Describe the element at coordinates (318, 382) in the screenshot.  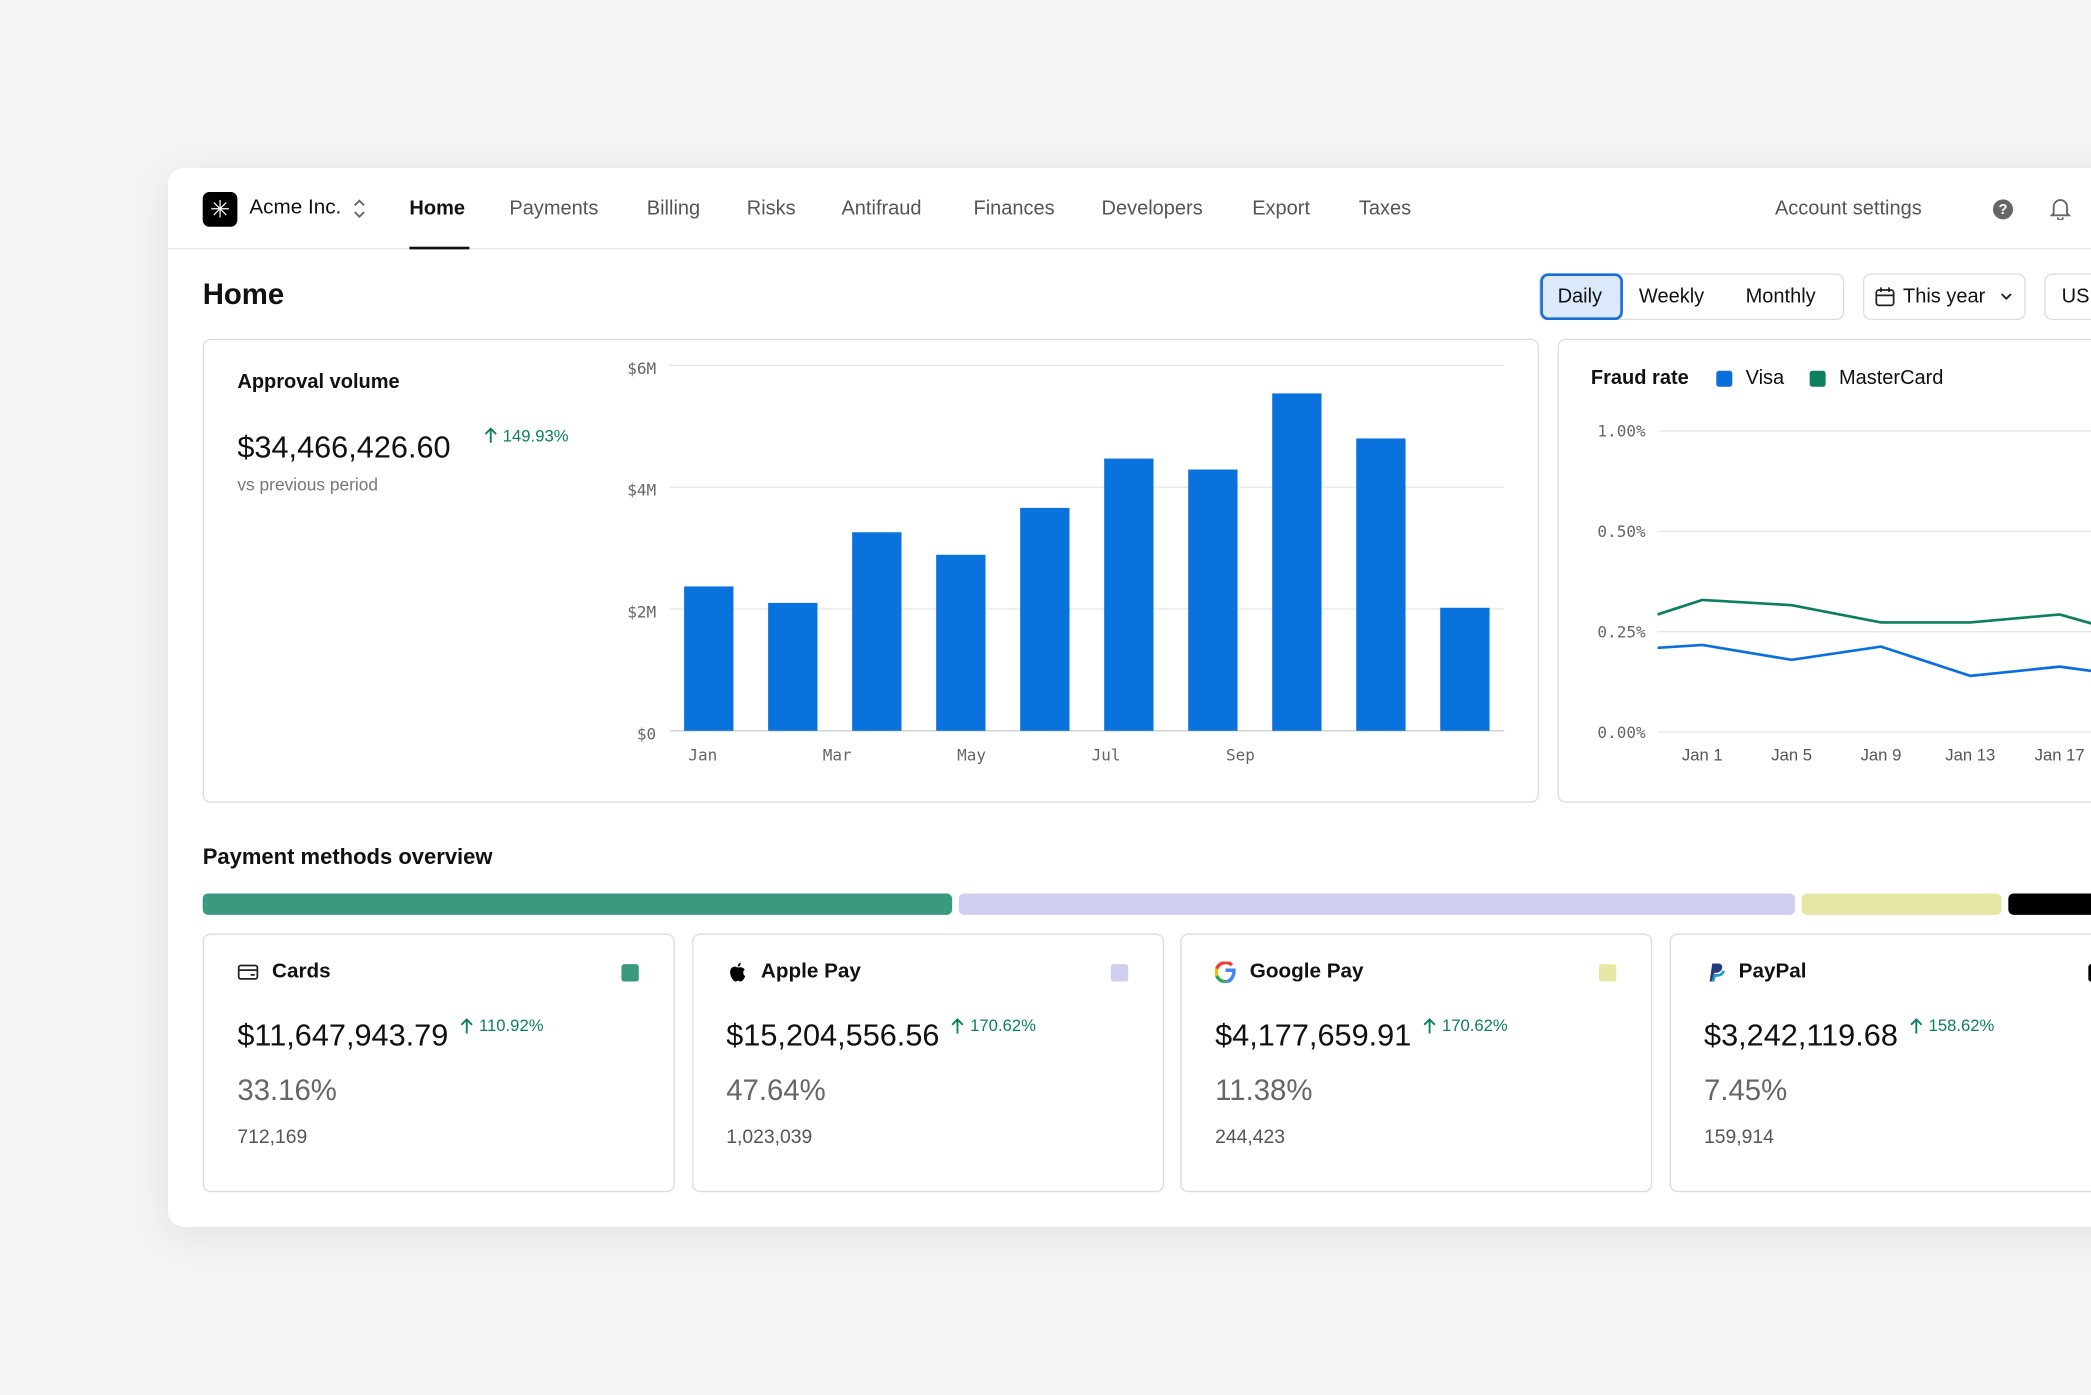
I see `card-title: Approval volume` at that location.